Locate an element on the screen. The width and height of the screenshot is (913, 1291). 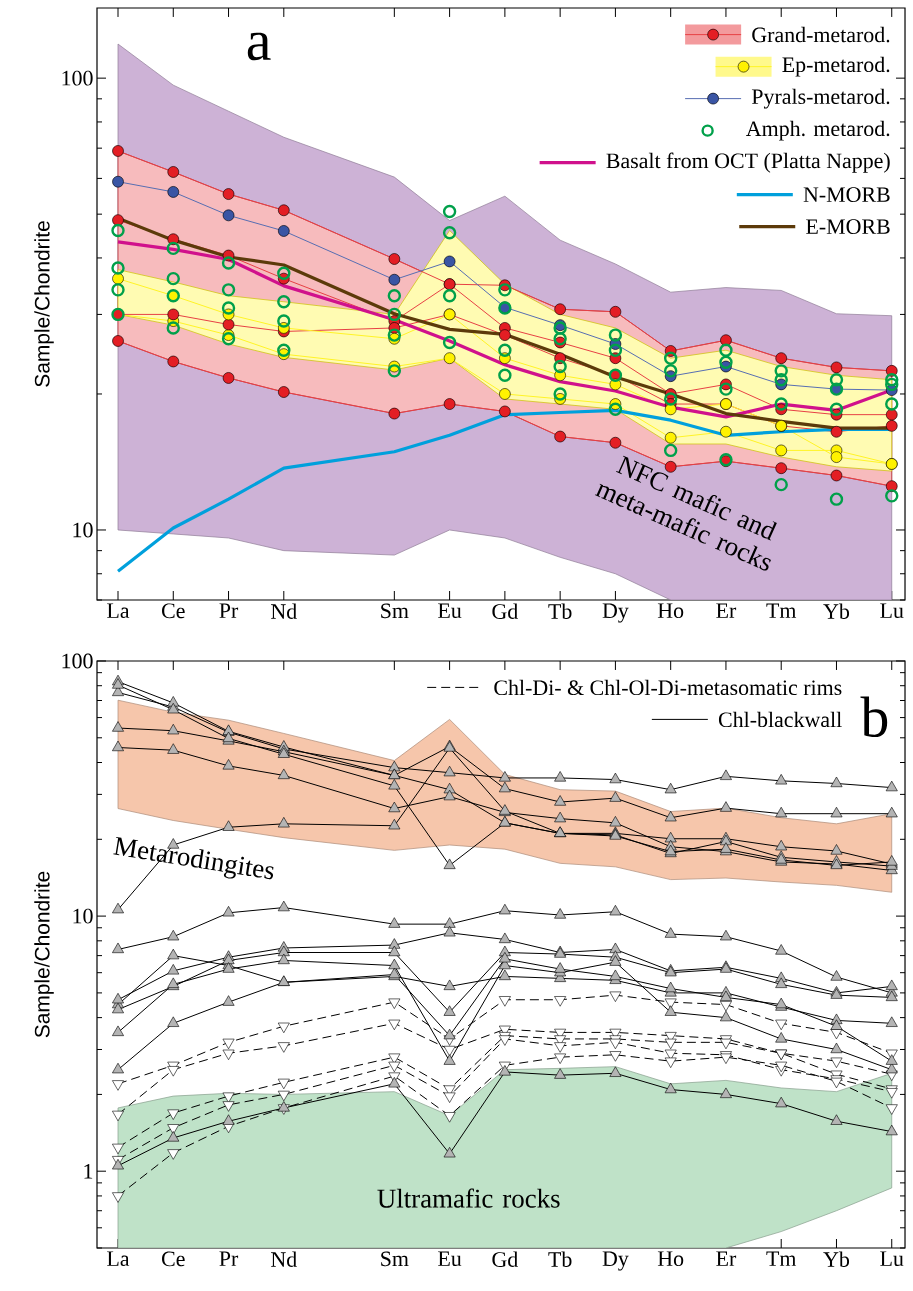
legend-label: Pyrals-metarod. is located at coordinates (820, 98).